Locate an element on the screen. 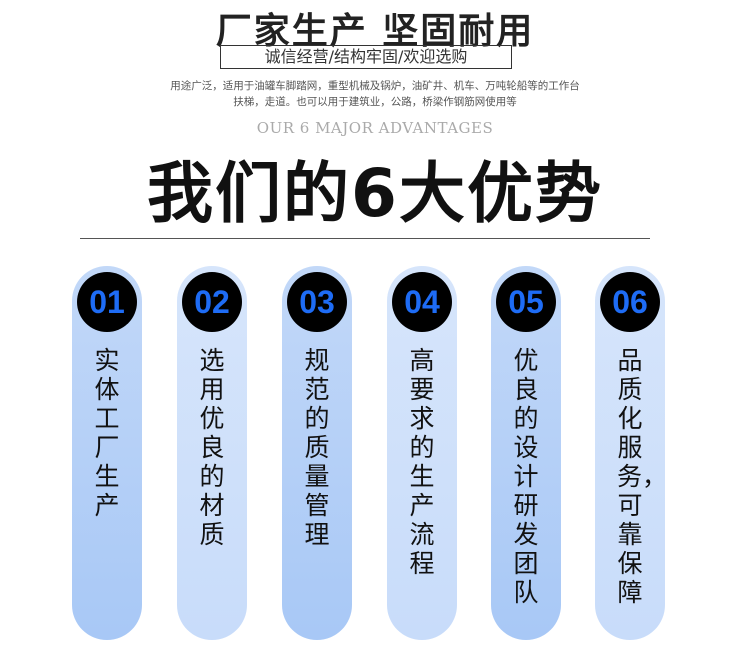  advantage-text: 高要求的生产流程 is located at coordinates (422, 462).